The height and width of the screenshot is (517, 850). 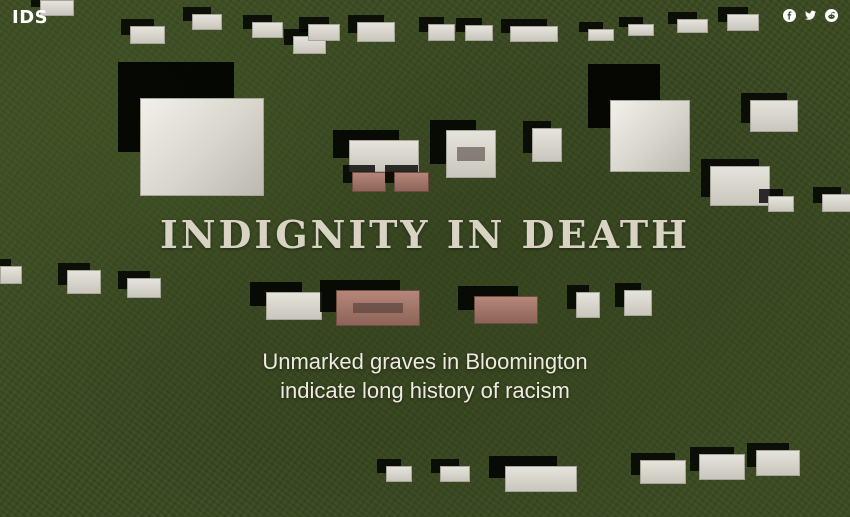 What do you see at coordinates (425, 234) in the screenshot?
I see `page-title: INDIGNITY IN DEATH` at bounding box center [425, 234].